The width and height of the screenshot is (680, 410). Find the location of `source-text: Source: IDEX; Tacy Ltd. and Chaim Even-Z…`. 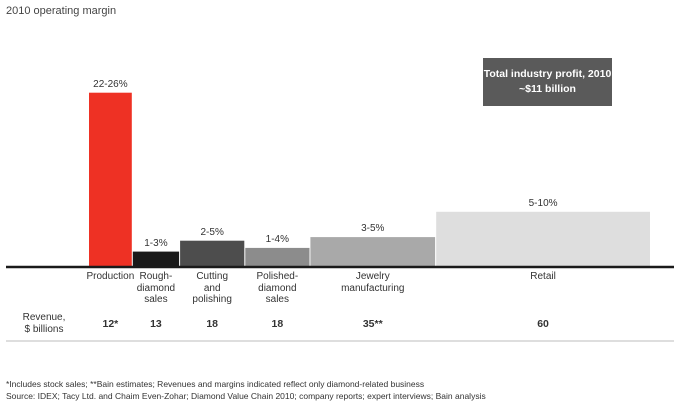

source-text: Source: IDEX; Tacy Ltd. and Chaim Even-Z… is located at coordinates (246, 396).